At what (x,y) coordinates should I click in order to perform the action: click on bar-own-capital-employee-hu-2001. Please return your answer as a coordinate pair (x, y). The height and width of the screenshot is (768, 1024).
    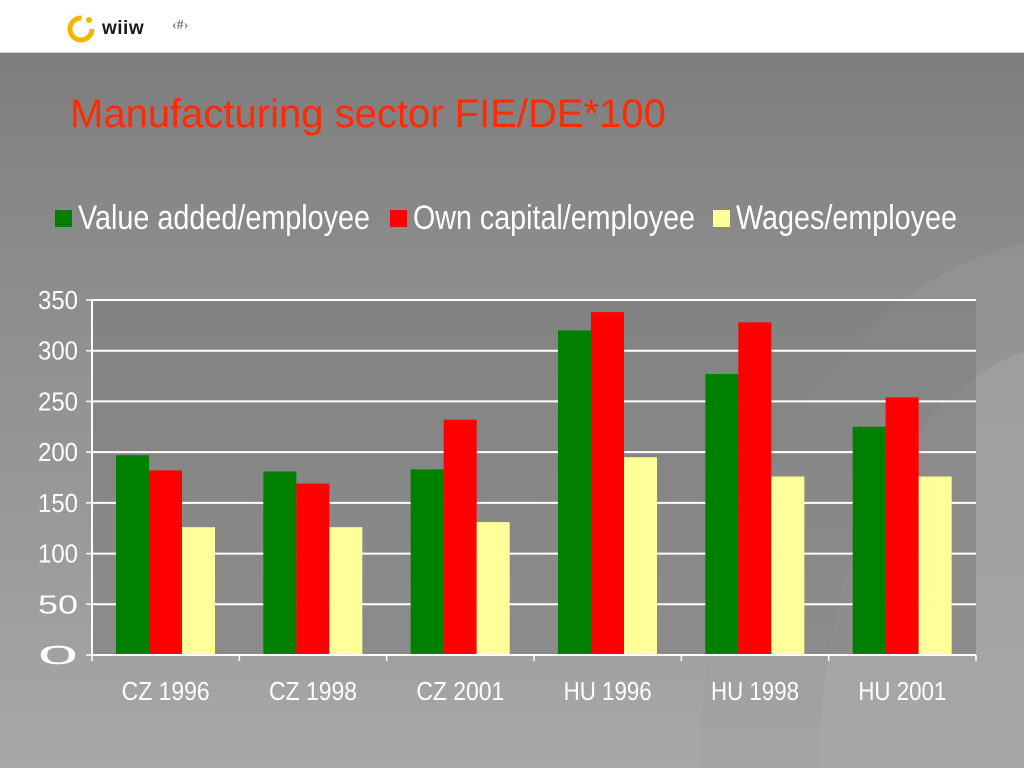
    Looking at the image, I should click on (902, 526).